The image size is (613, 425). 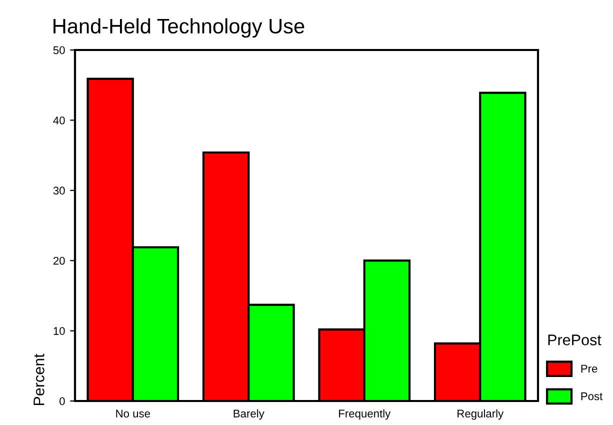 I want to click on y-tick-label: 50, so click(x=59, y=50).